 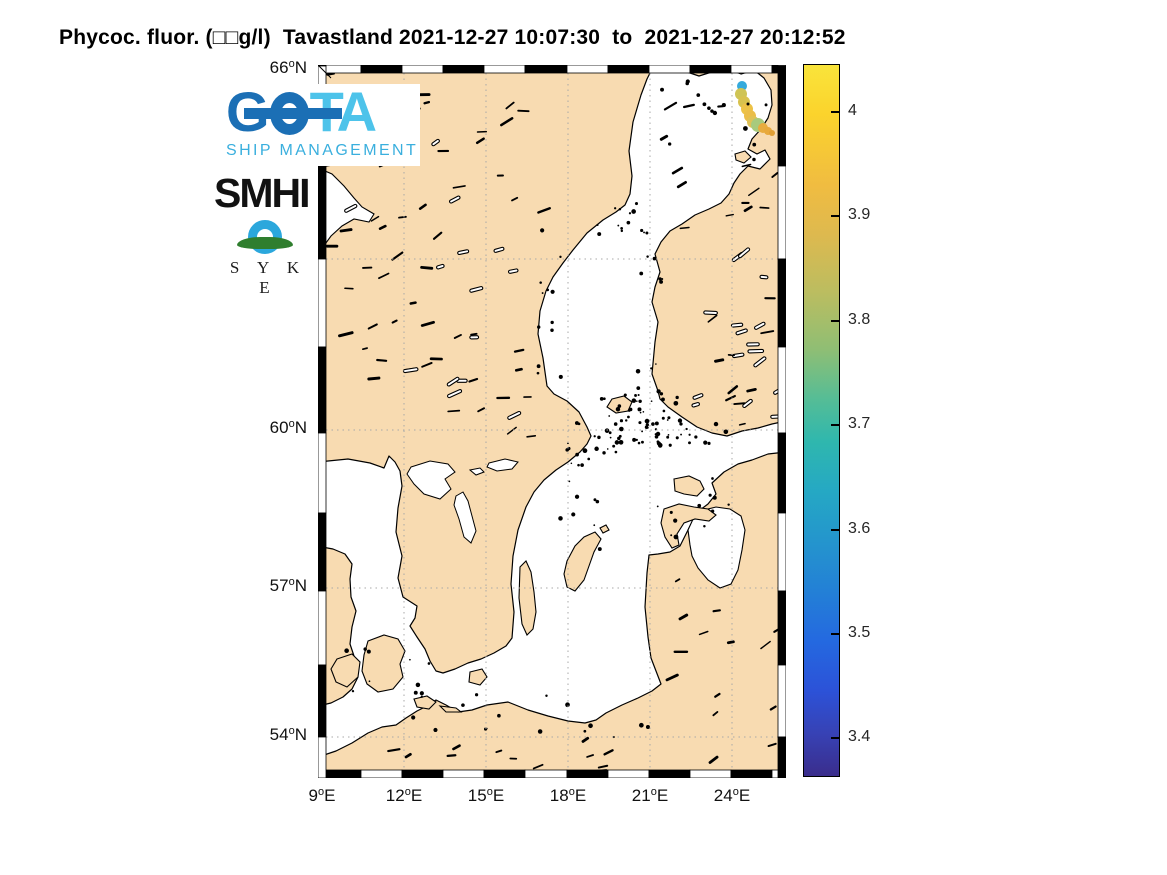 I want to click on lat-tick-label: 54oN, so click(x=288, y=734).